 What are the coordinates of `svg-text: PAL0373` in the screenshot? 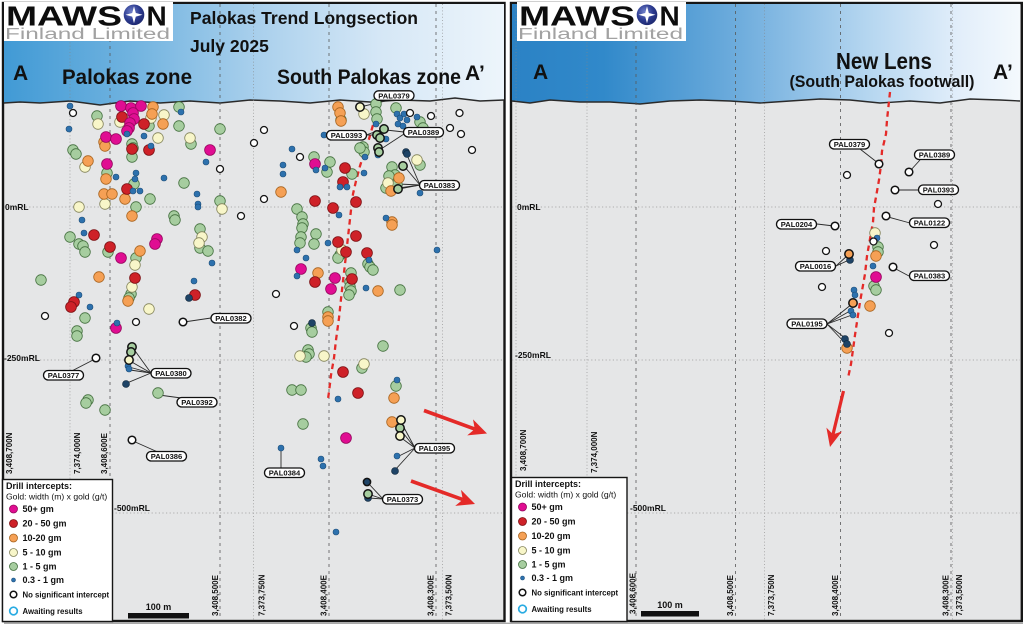 It's located at (403, 499).